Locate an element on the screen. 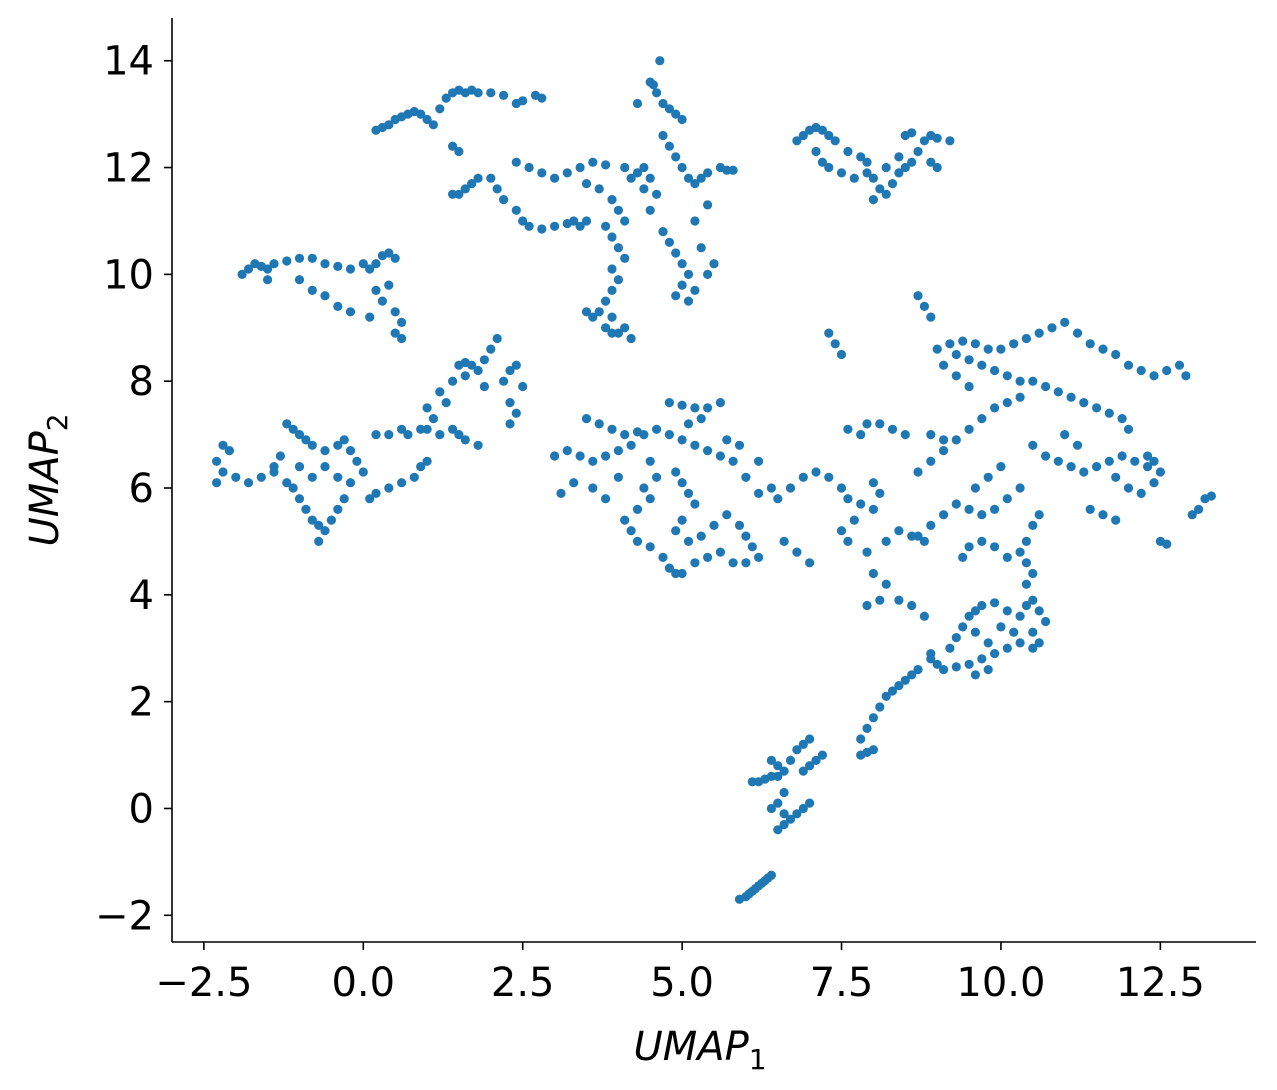 This screenshot has width=1277, height=1090. y-tick-label: −2 is located at coordinates (124, 916).